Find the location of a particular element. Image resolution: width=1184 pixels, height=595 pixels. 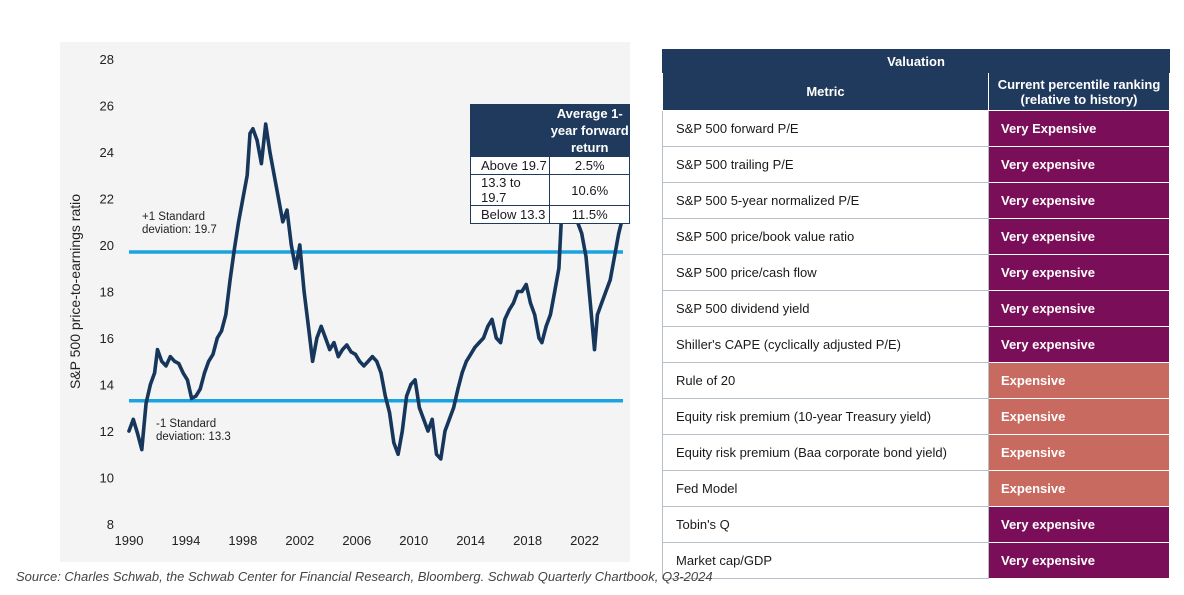

valuation-row: S&P 500 trailing P/E Very expensive is located at coordinates (916, 164).